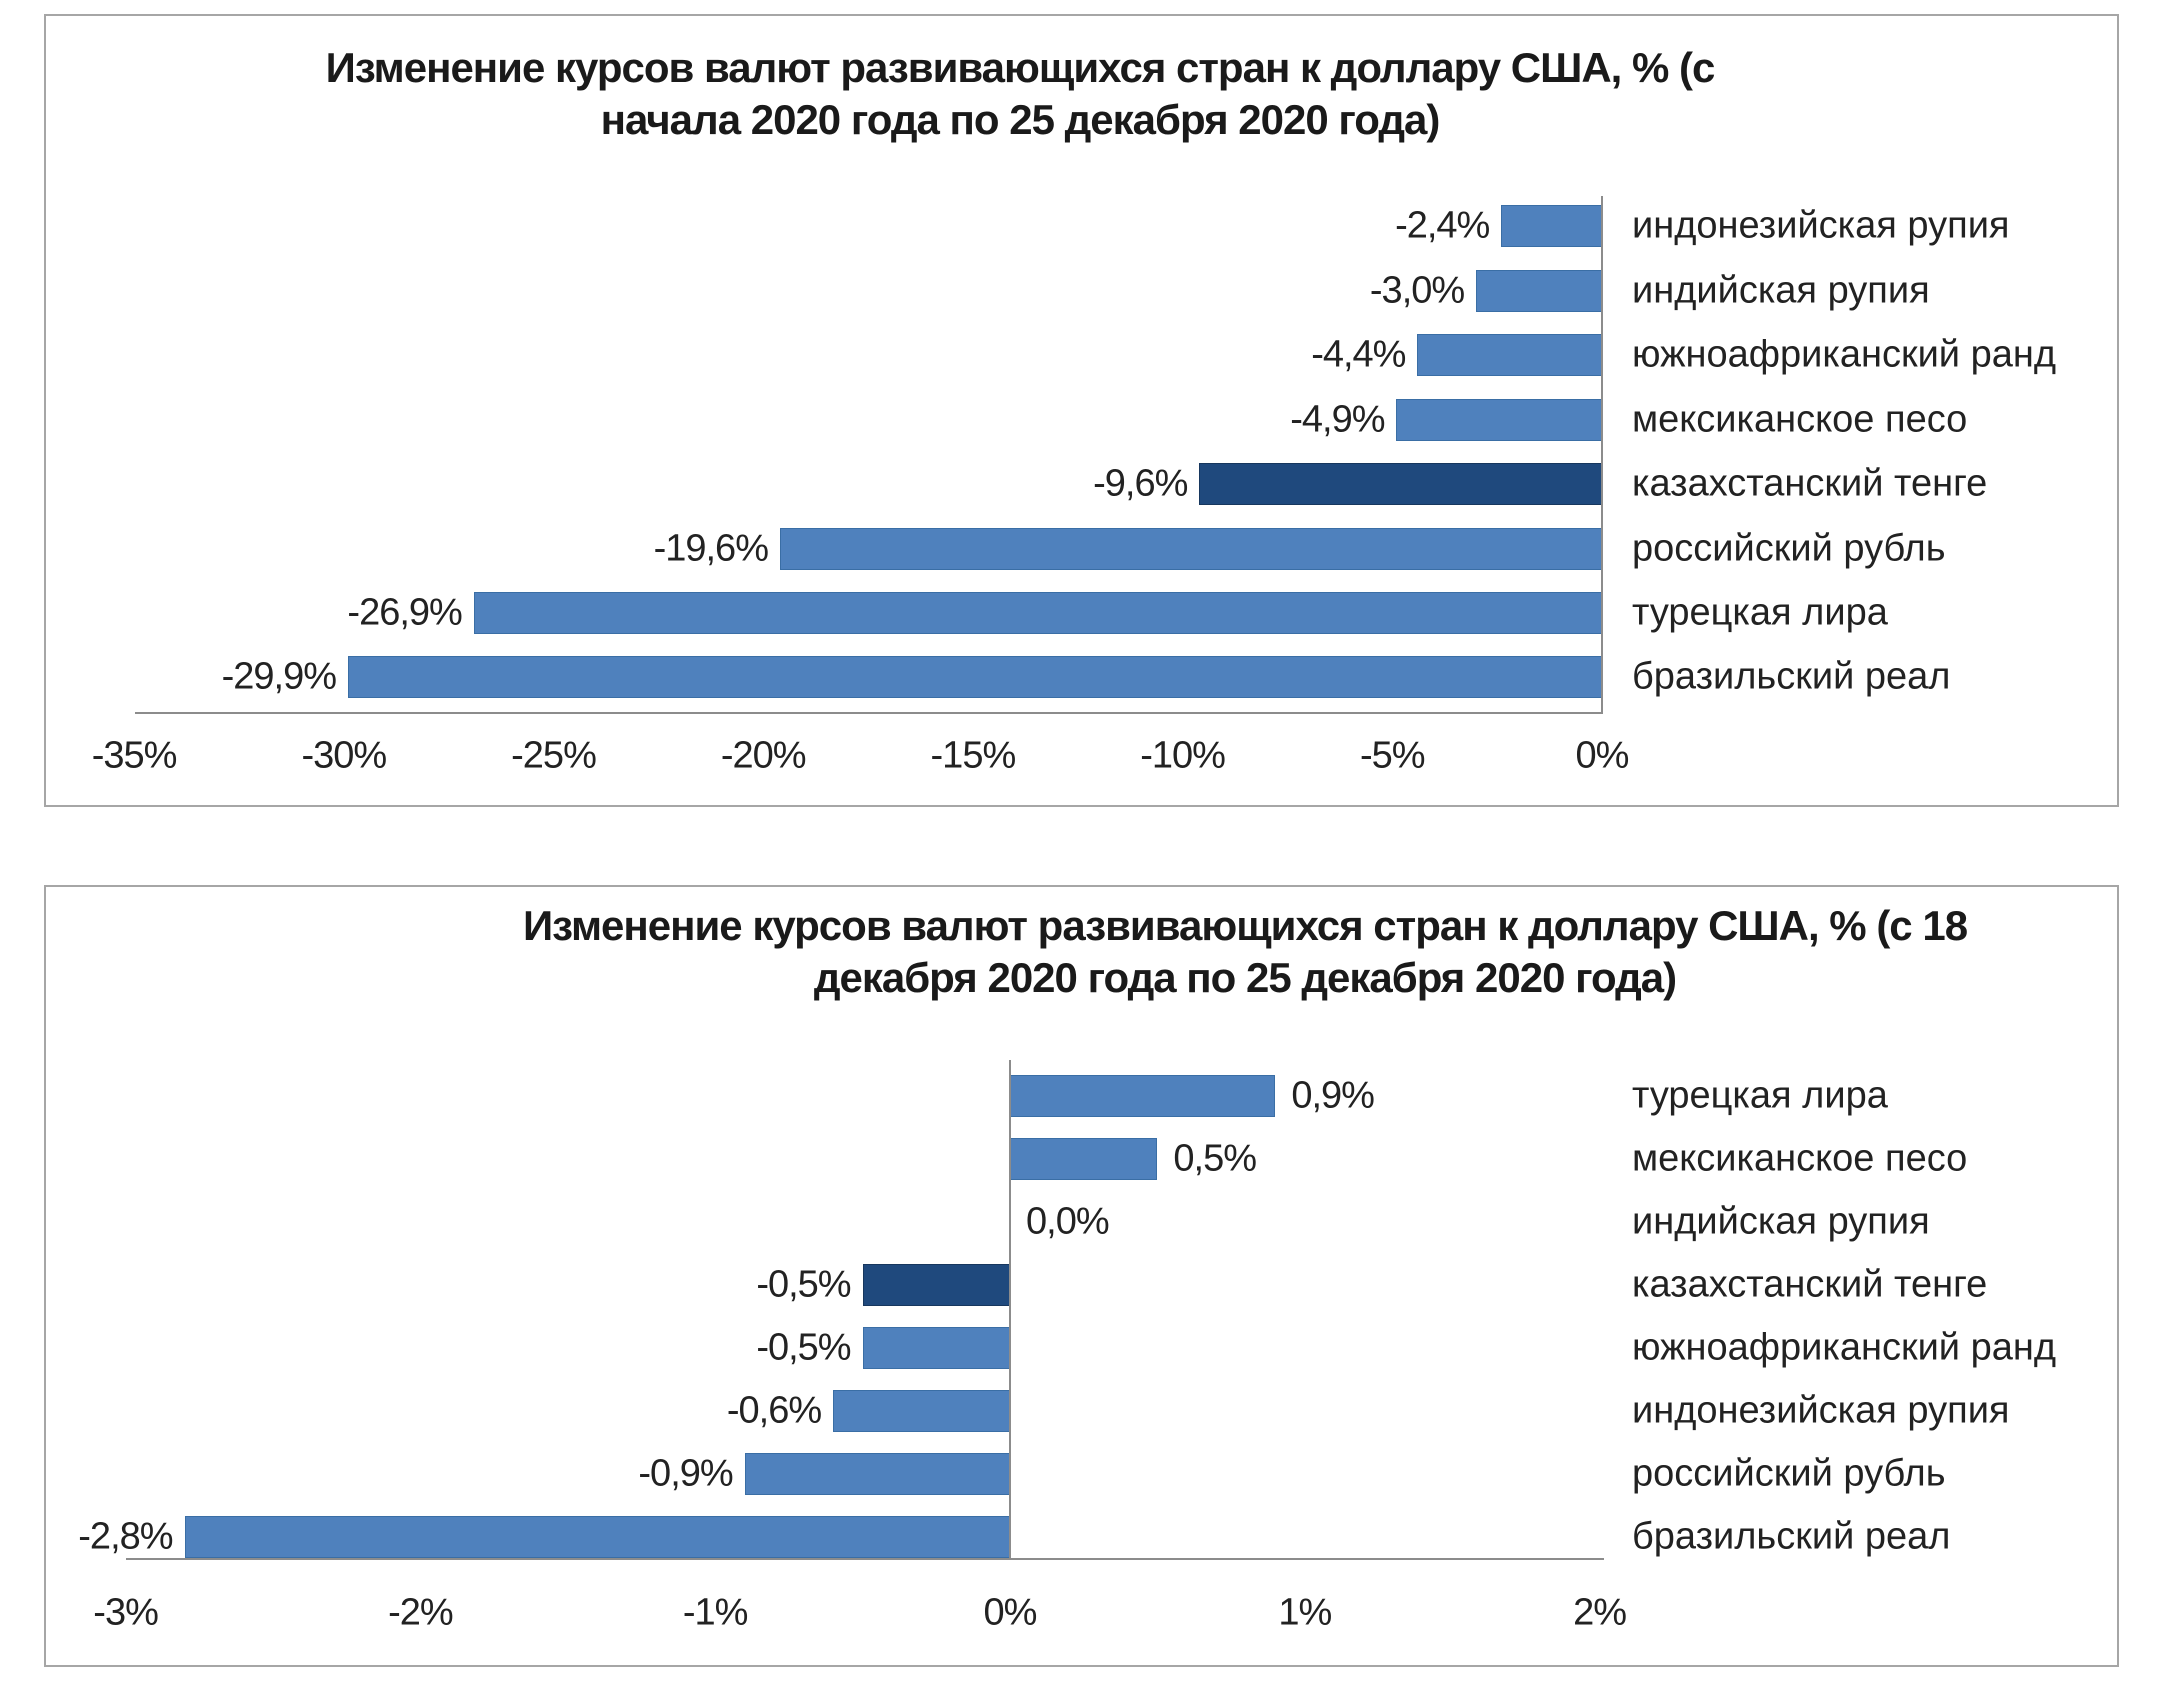 The image size is (2160, 1684). Describe the element at coordinates (404, 612) in the screenshot. I see `bar-value-label: -26,9%` at that location.